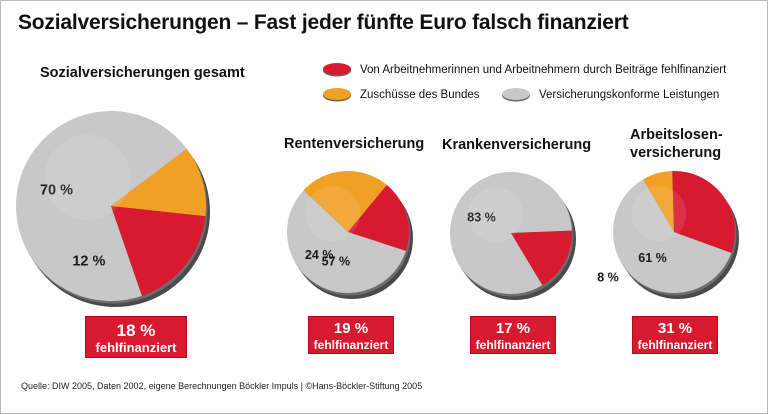 The image size is (768, 414). Describe the element at coordinates (354, 144) in the screenshot. I see `pie-title-renten: Rentenversicherung` at that location.